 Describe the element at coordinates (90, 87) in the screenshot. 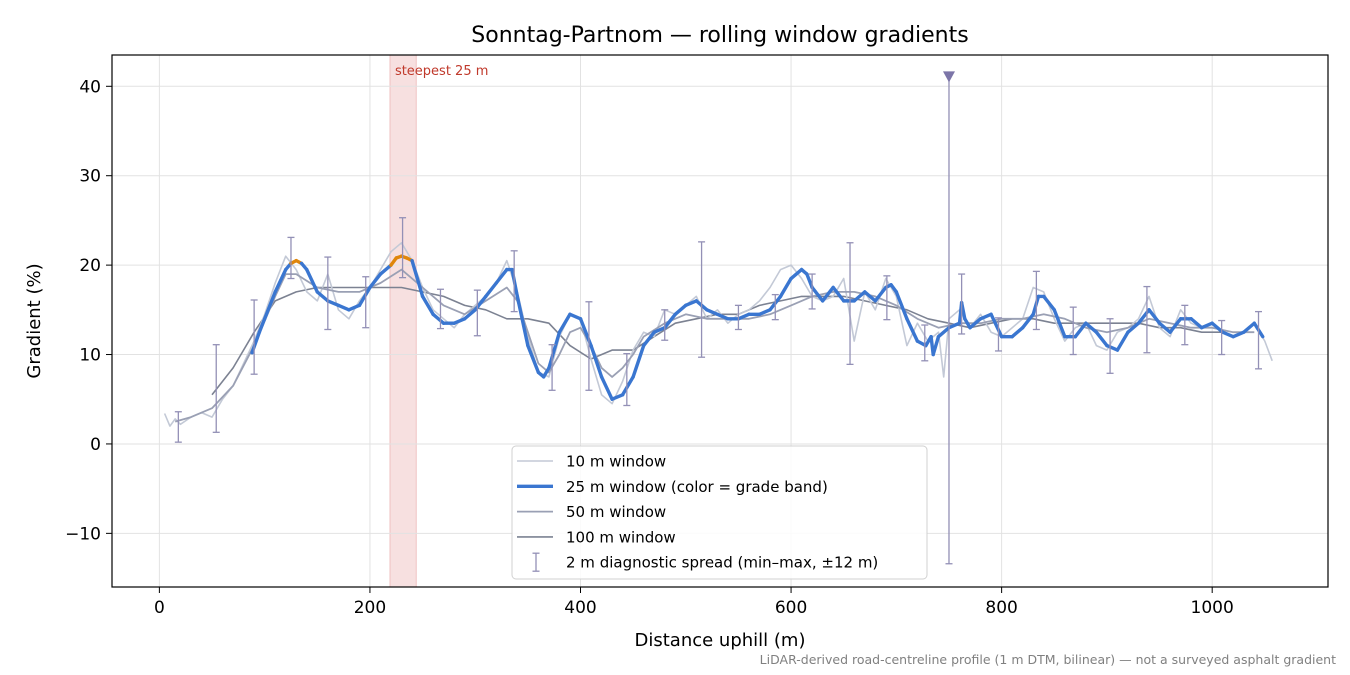

I see `y-tick-label: 40` at that location.